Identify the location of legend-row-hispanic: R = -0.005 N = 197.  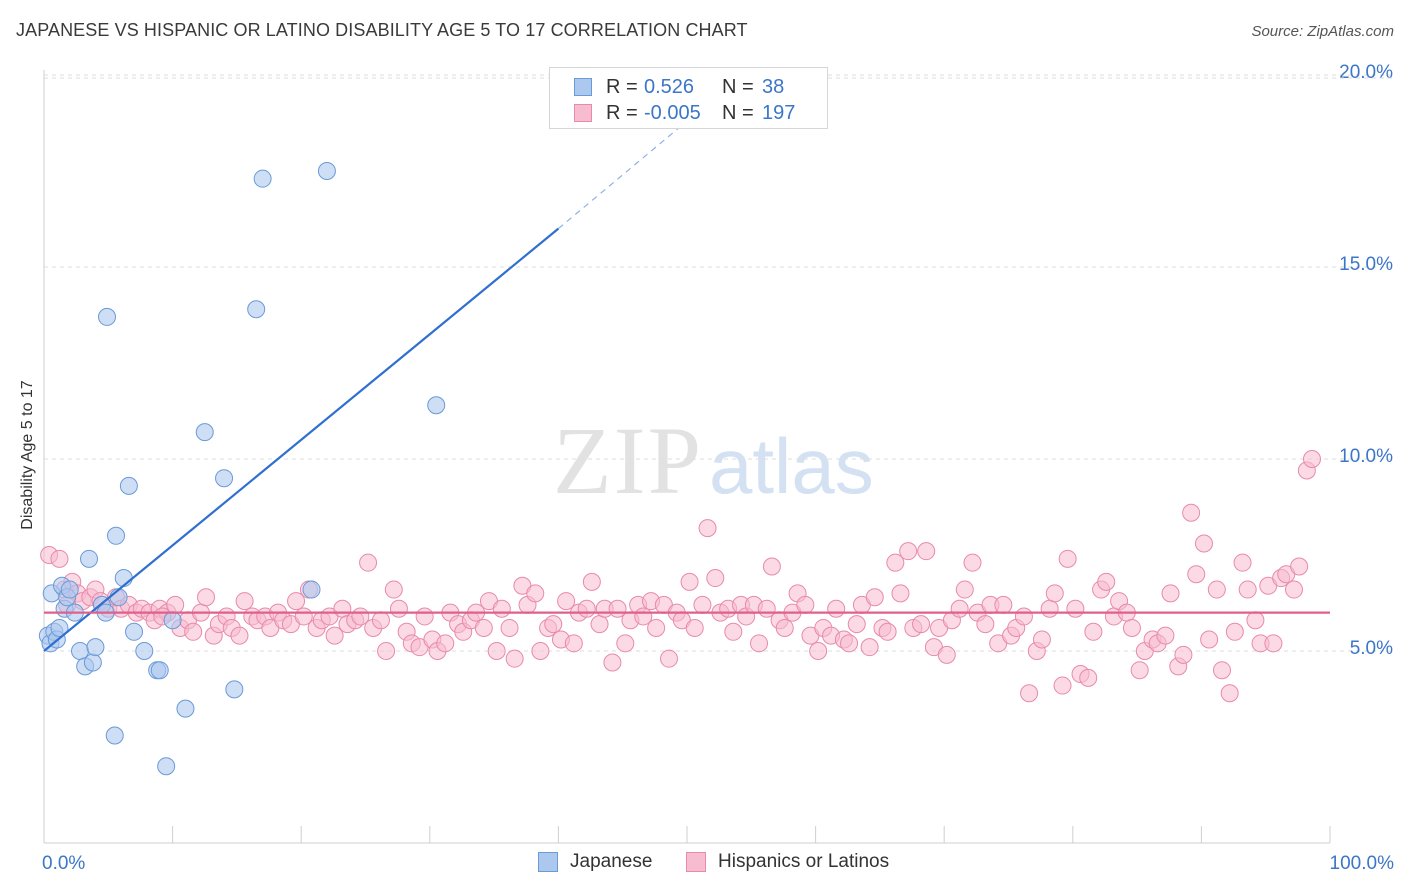
(684, 113).